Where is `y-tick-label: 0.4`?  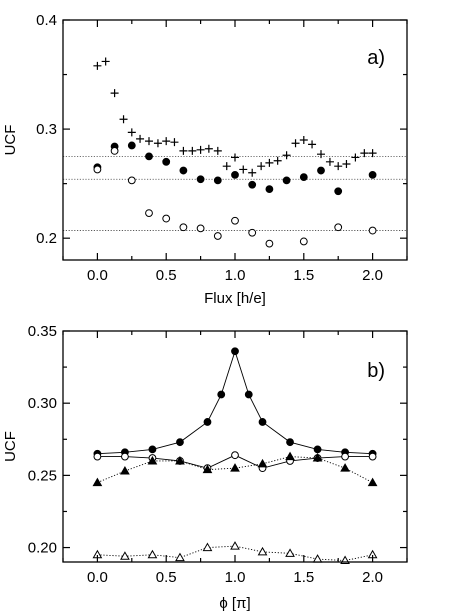 y-tick-label: 0.4 is located at coordinates (46, 20).